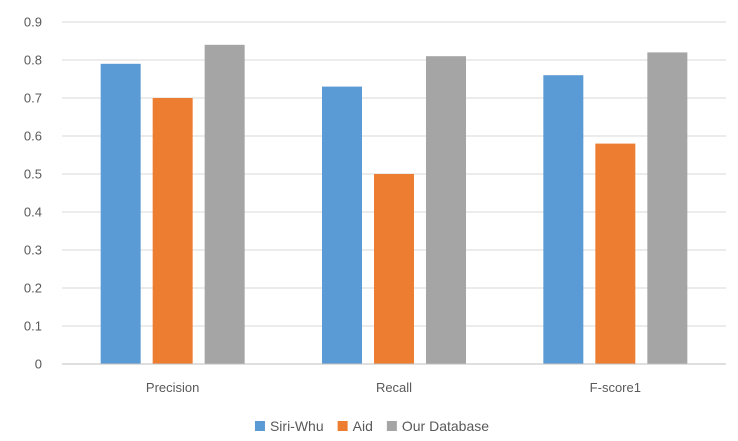 The width and height of the screenshot is (738, 441). Describe the element at coordinates (172, 231) in the screenshot. I see `bar-aid-precision` at that location.